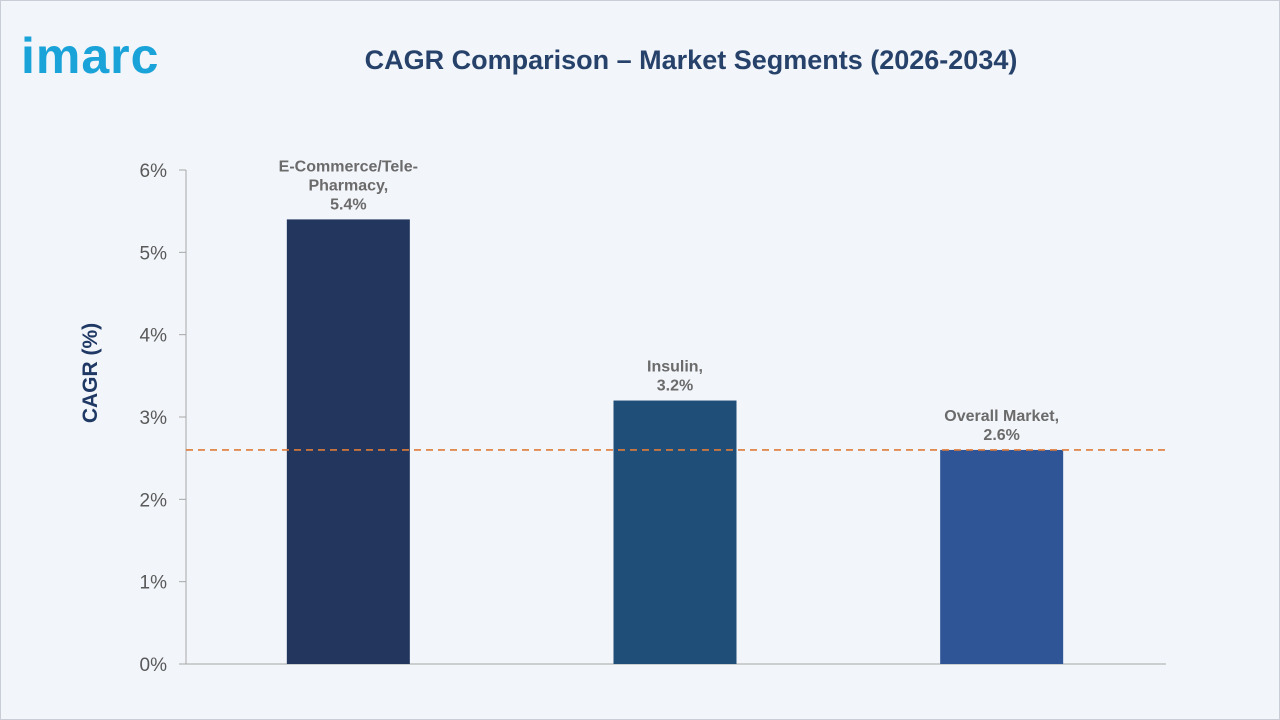 Image resolution: width=1280 pixels, height=720 pixels. I want to click on imarc-logo: imarc, so click(90, 56).